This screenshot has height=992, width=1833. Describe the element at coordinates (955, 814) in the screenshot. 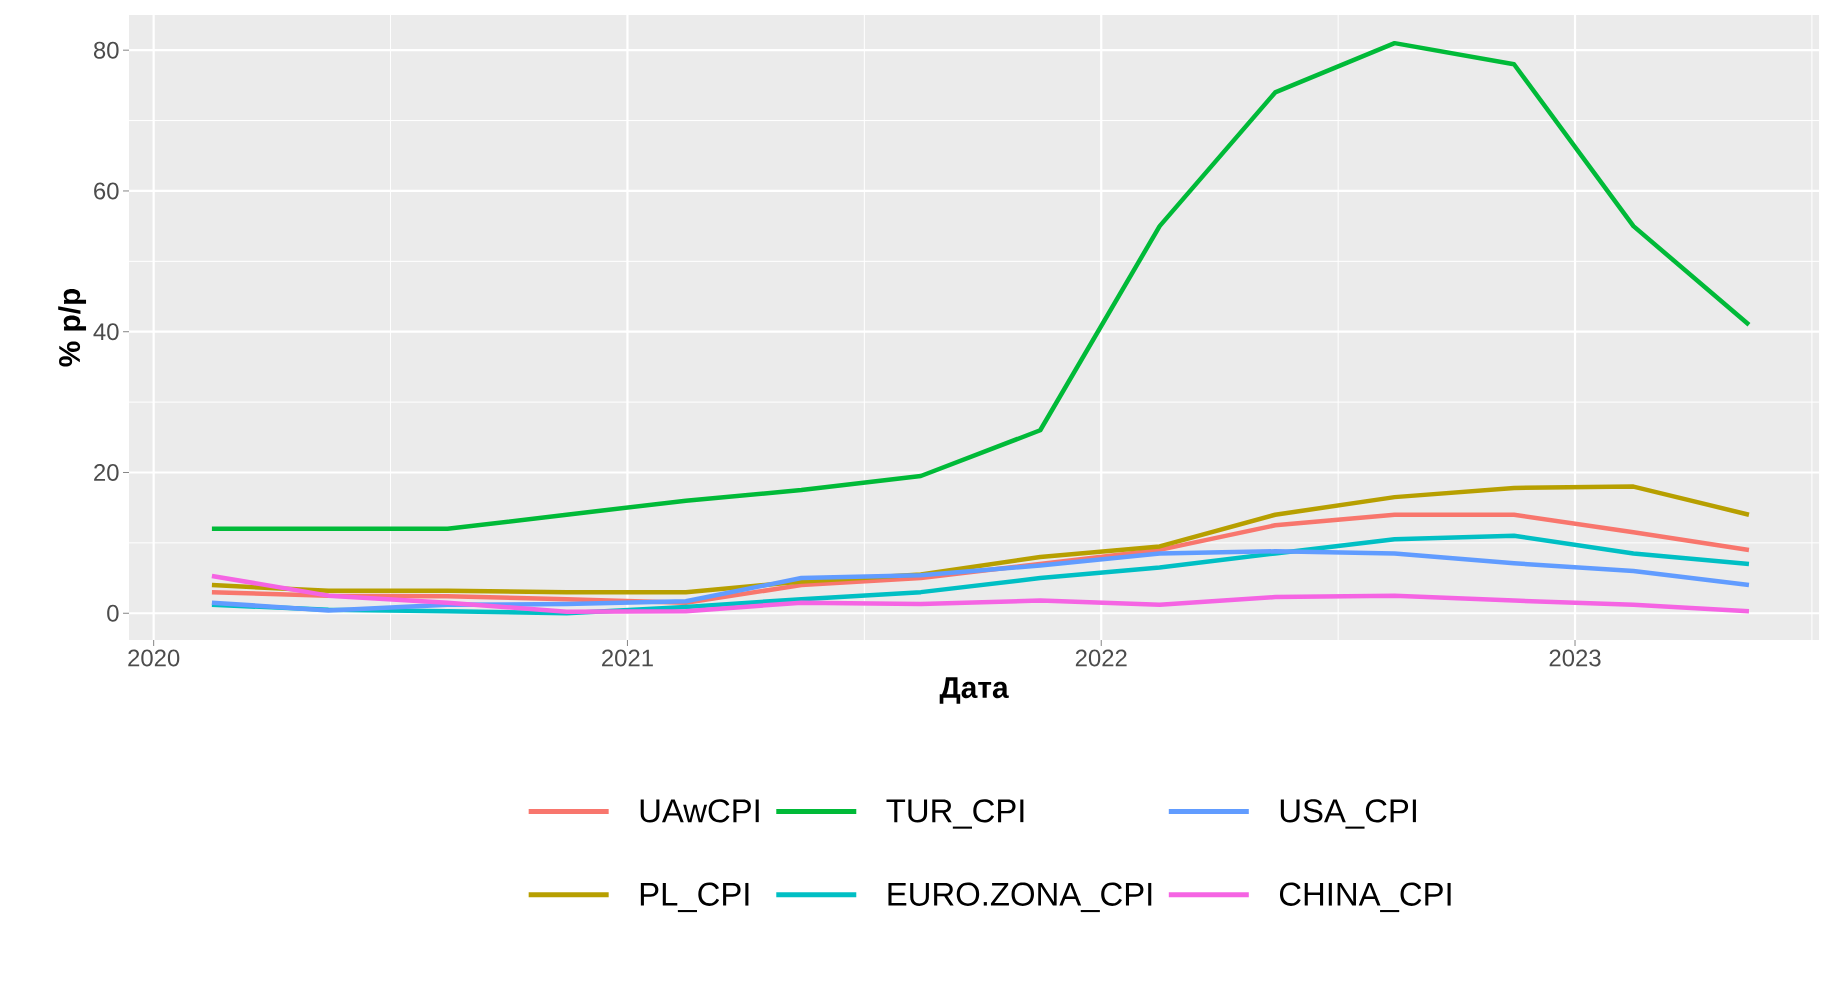

I see `legend-label: TUR_CPI` at that location.